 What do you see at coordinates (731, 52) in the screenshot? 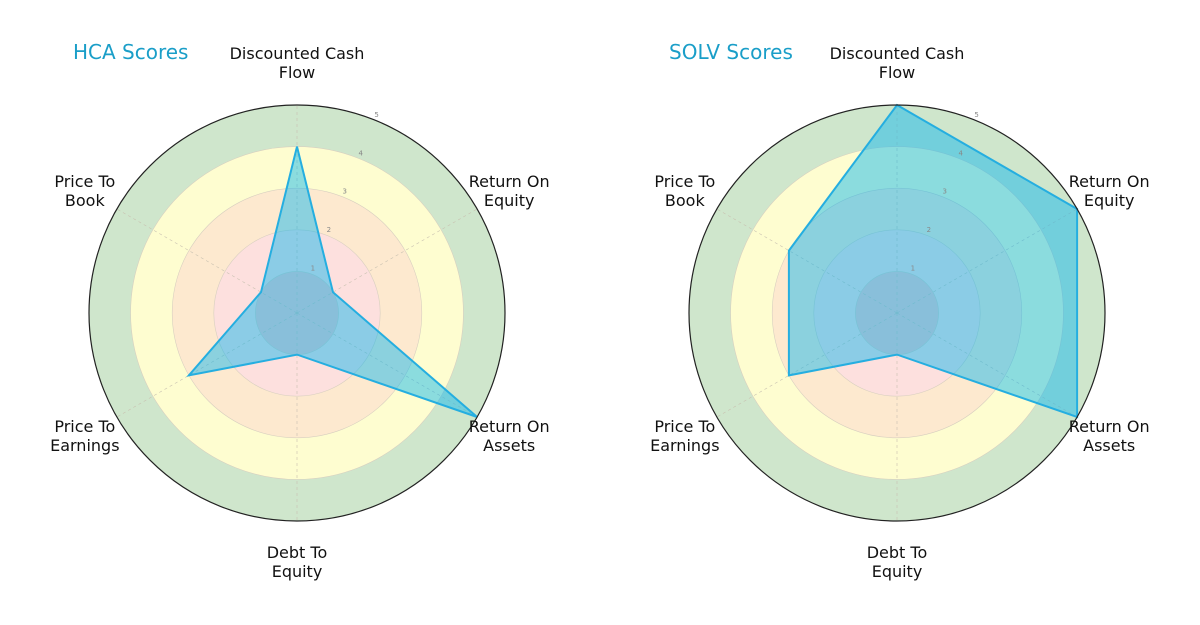
I see `solv-chart-title: SOLV Scores` at bounding box center [731, 52].